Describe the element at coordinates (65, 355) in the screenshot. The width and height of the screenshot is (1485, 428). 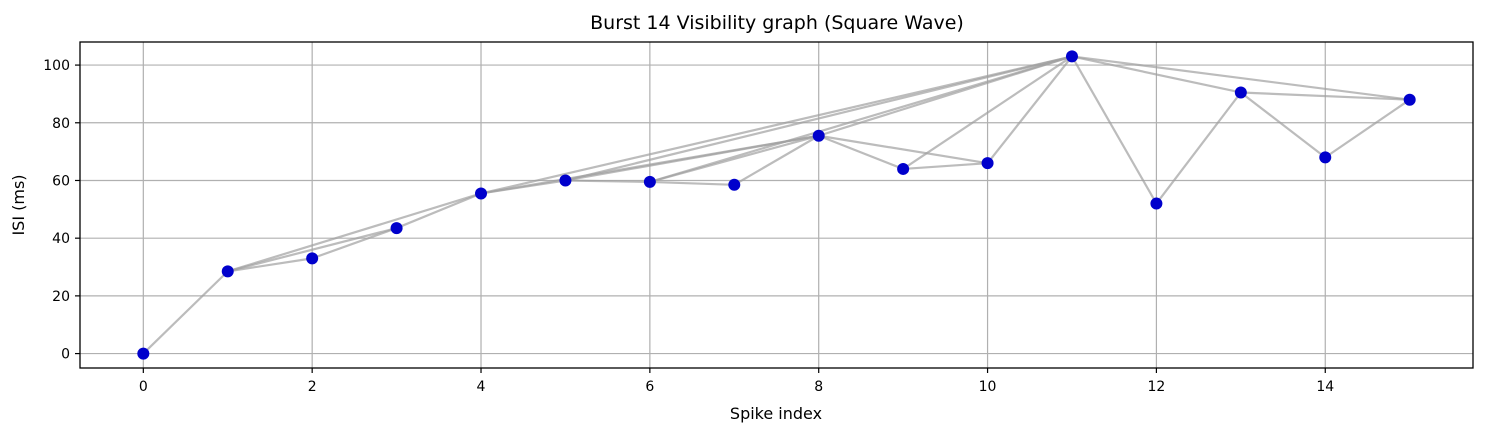
I see `y-tick-label: 0` at that location.